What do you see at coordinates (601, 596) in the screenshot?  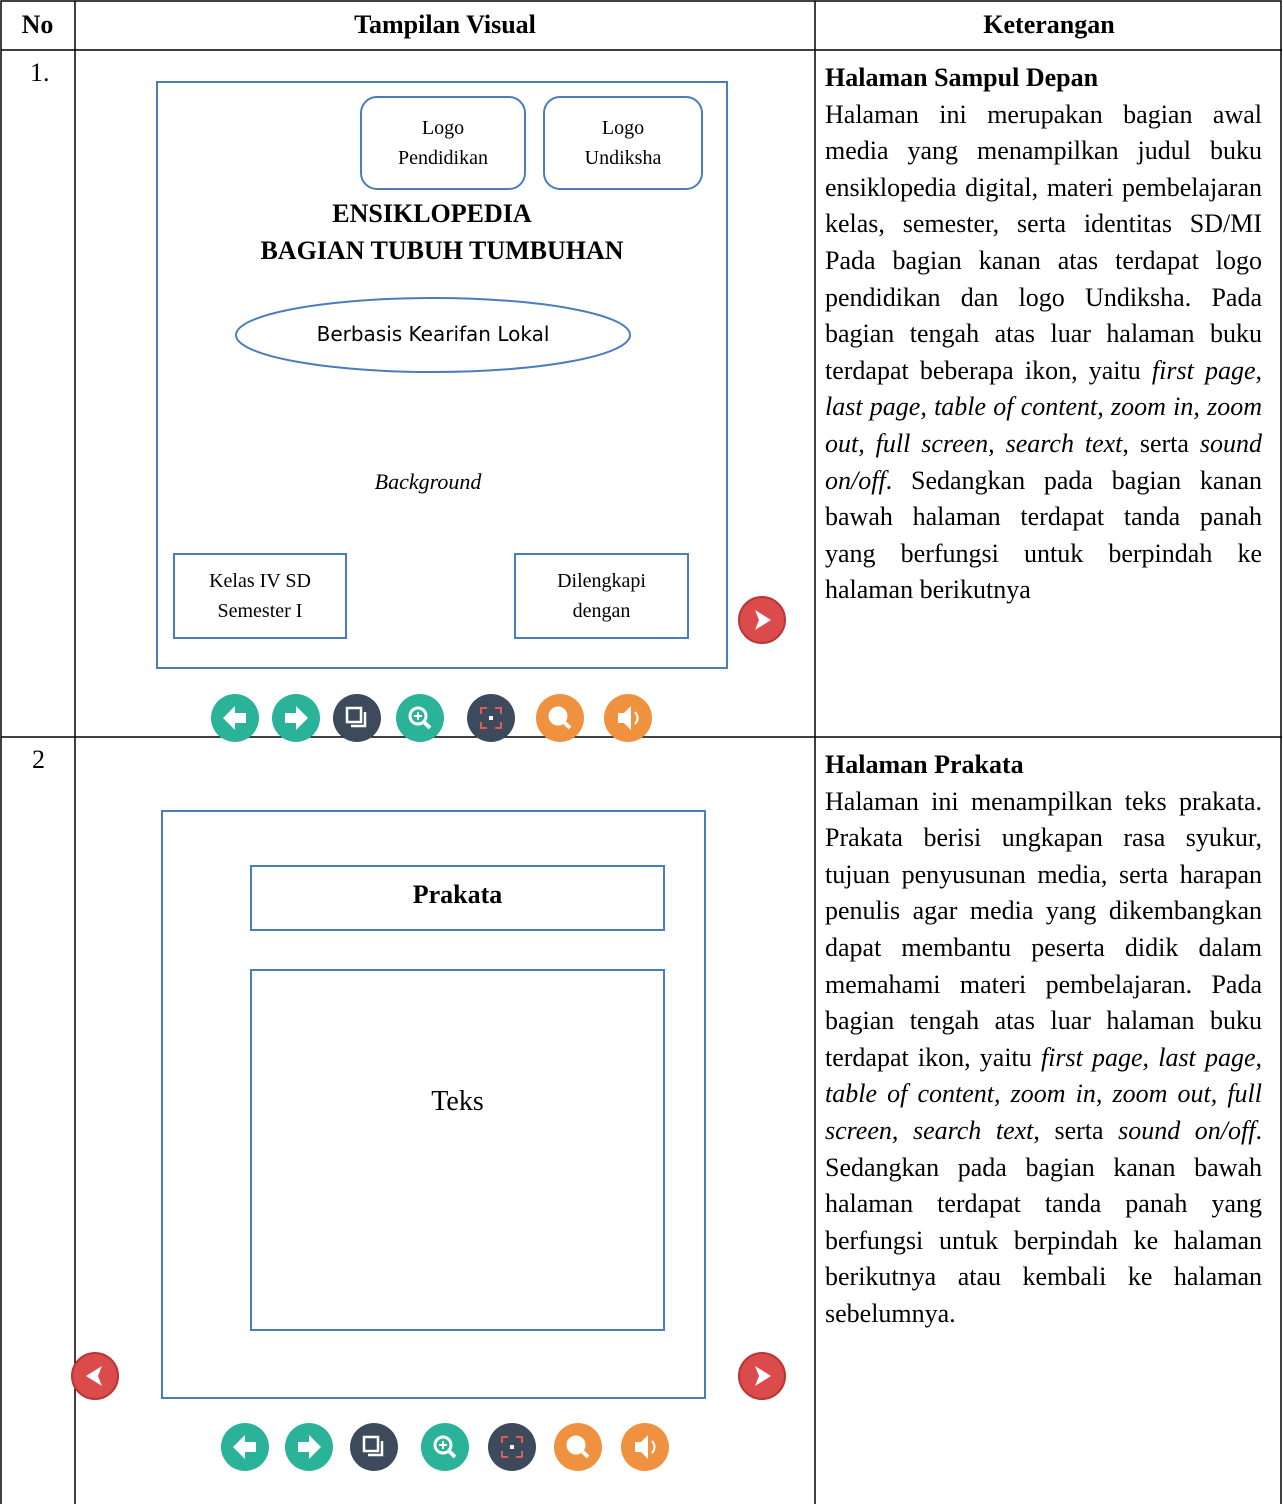 I see `info-box: Dilengkapi dengan` at bounding box center [601, 596].